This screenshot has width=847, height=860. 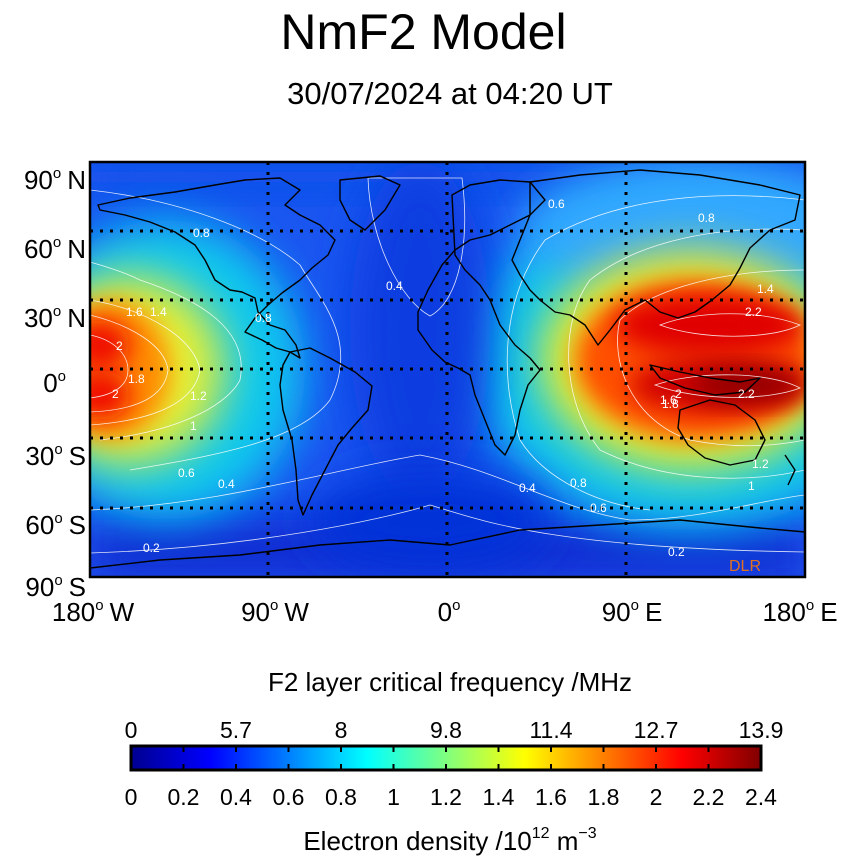 What do you see at coordinates (800, 612) in the screenshot?
I see `lon-label-180e: 180o E` at bounding box center [800, 612].